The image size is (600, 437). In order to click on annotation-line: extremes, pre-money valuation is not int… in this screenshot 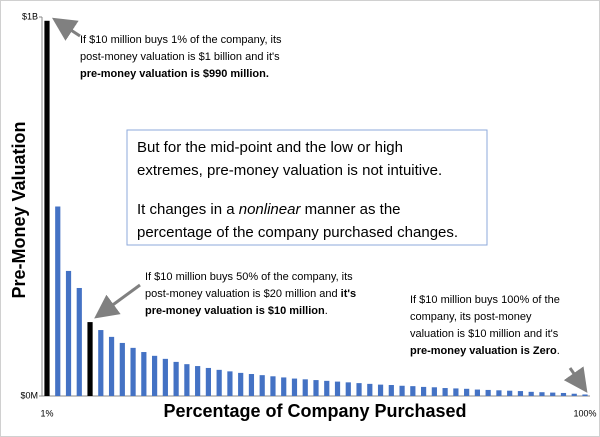, I will do `click(289, 170)`.